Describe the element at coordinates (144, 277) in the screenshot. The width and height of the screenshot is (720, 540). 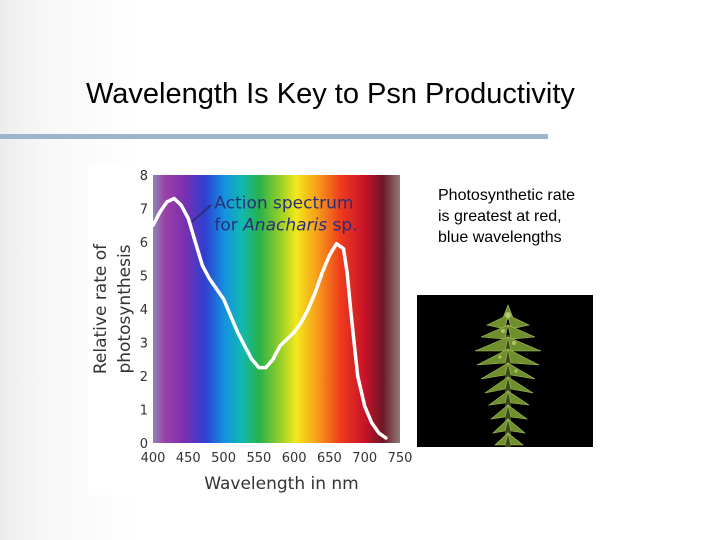
I see `y-tick-label: 5` at that location.